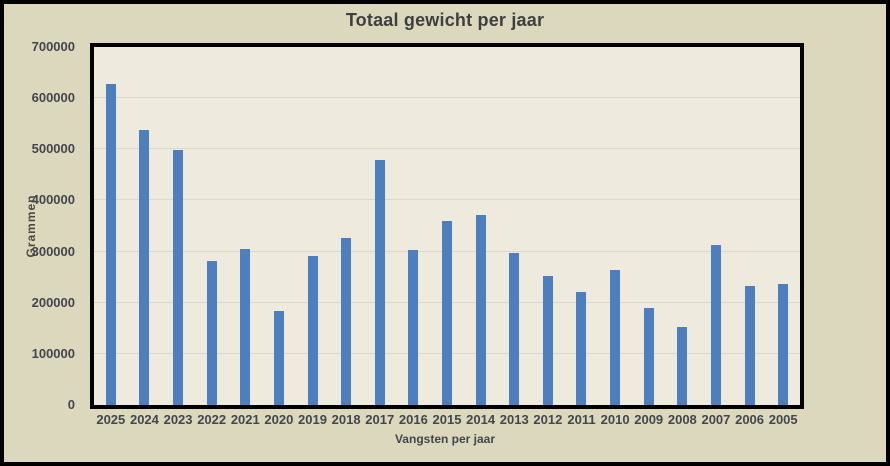  I want to click on y-tick-label-100000: 100000, so click(53, 353).